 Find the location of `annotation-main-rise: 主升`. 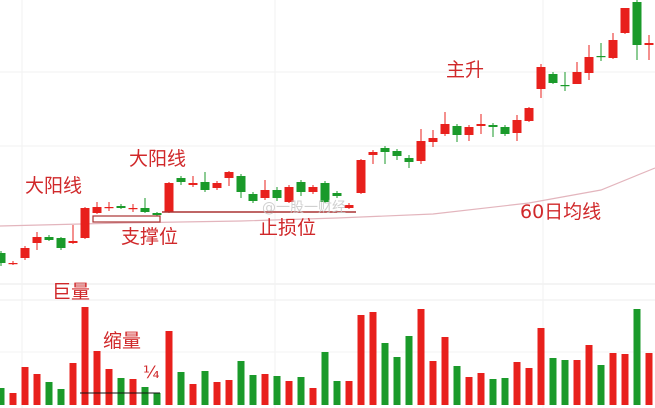

annotation-main-rise: 主升 is located at coordinates (465, 70).